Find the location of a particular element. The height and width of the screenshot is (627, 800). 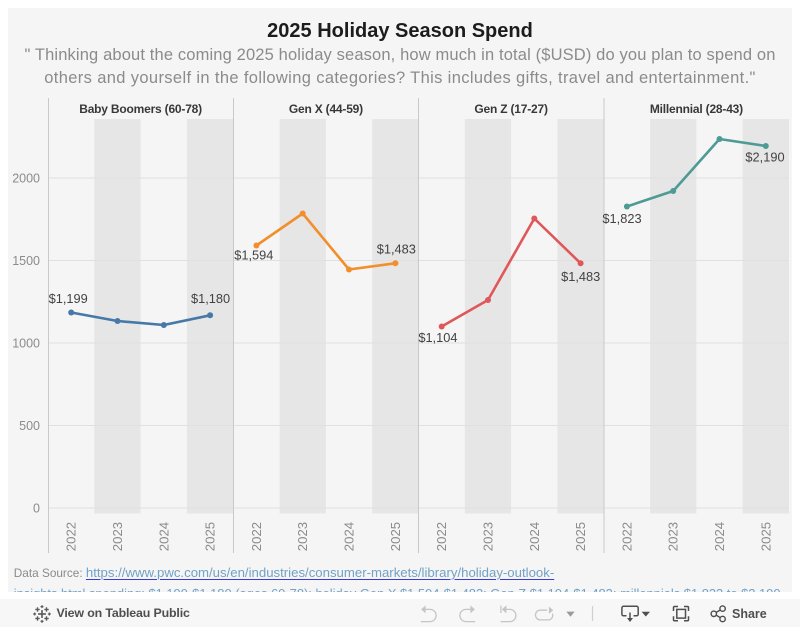

svg-text: Gen Z (17-27) is located at coordinates (511, 109).